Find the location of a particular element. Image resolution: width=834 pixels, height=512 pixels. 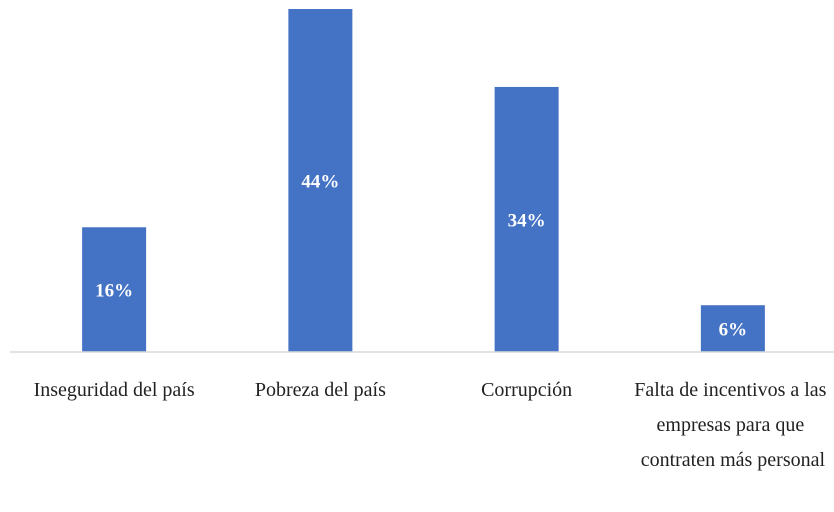

data-label: 44% is located at coordinates (320, 182).